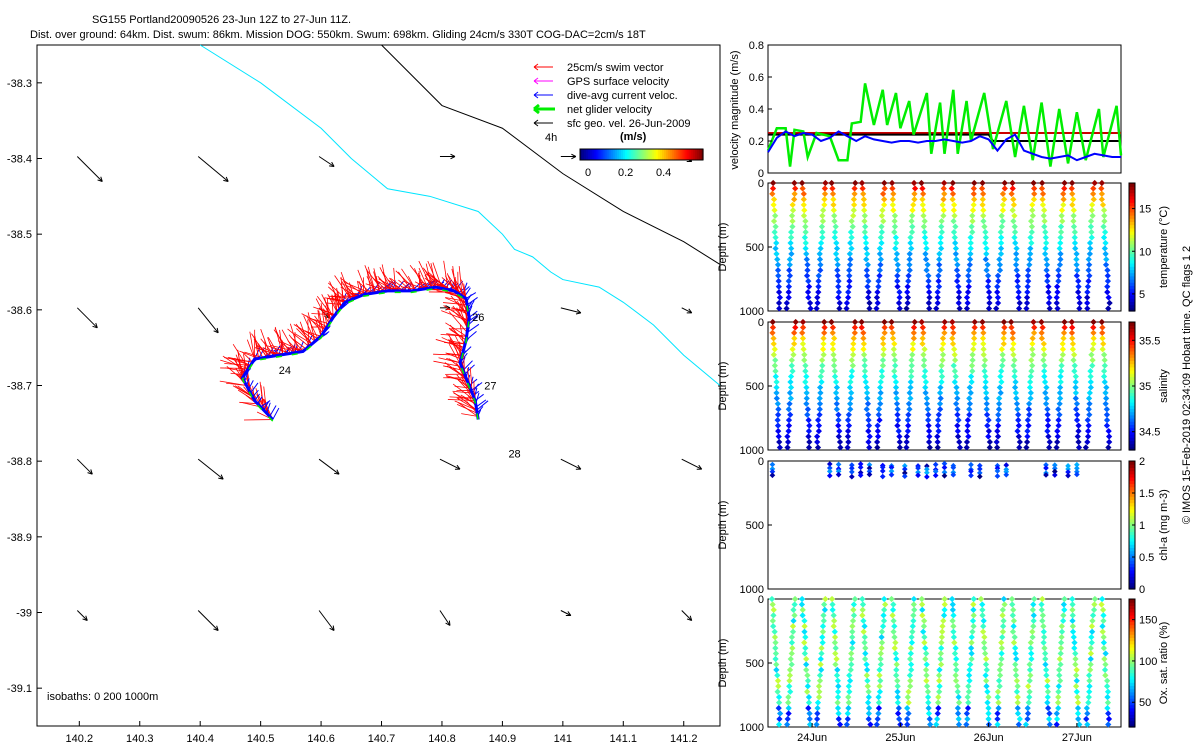  I want to click on dac-vector, so click(472, 301).